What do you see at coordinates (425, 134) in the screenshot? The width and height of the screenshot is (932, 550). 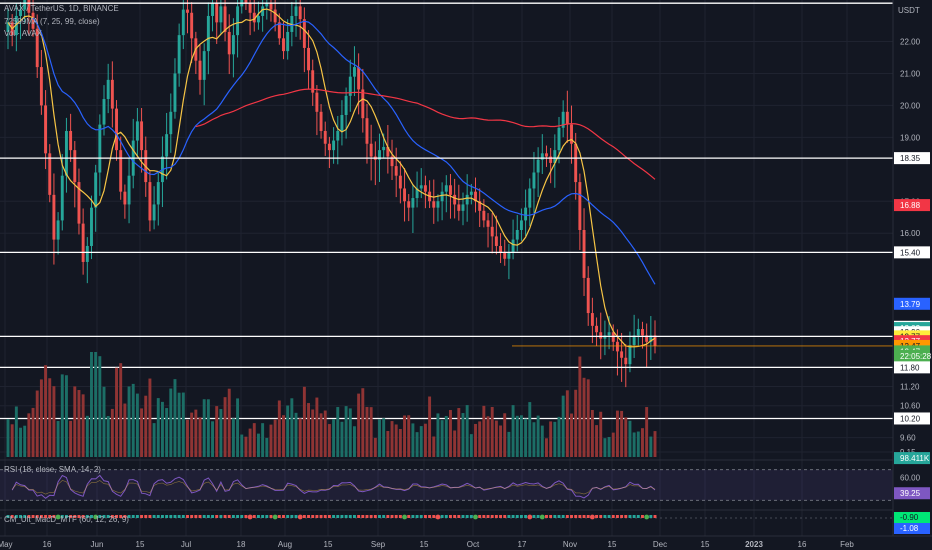 I see `ma99-line` at bounding box center [425, 134].